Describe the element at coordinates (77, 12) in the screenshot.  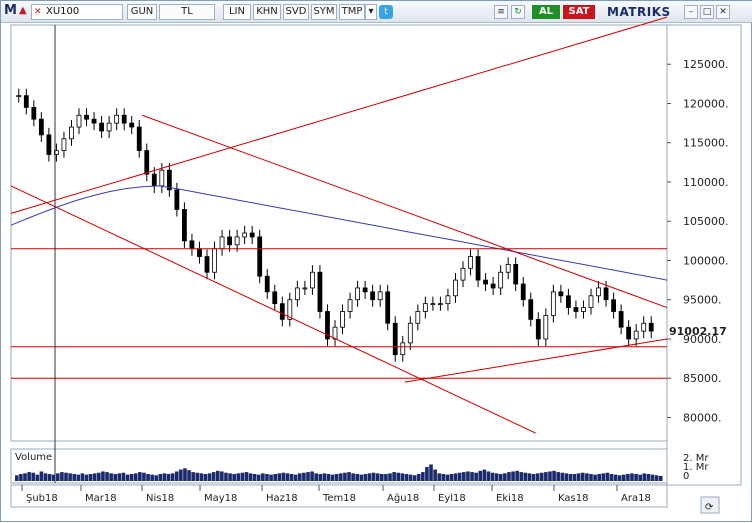
I see `symbol-input: ✕ XU100` at that location.